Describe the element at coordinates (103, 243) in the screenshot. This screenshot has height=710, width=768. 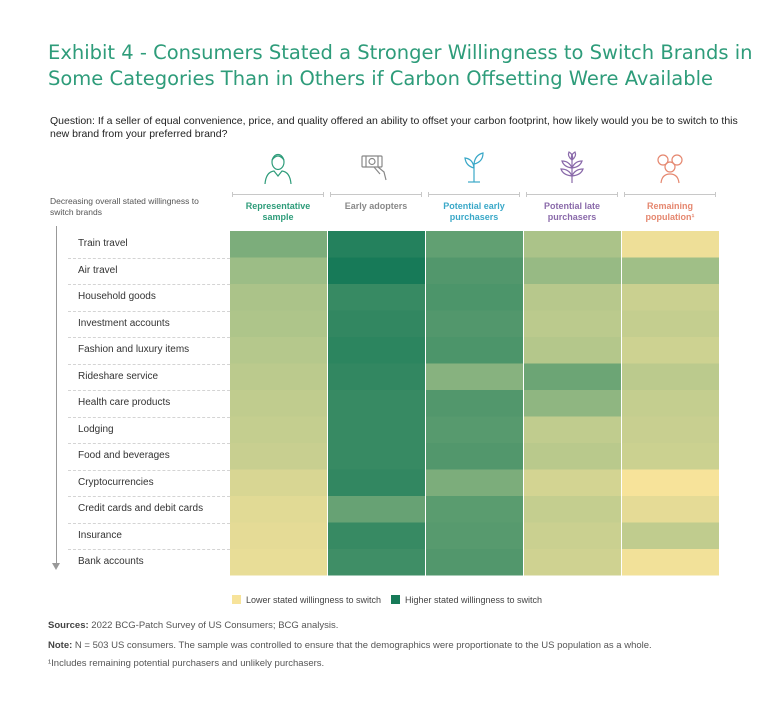
I see `row-label: Train travel` at that location.